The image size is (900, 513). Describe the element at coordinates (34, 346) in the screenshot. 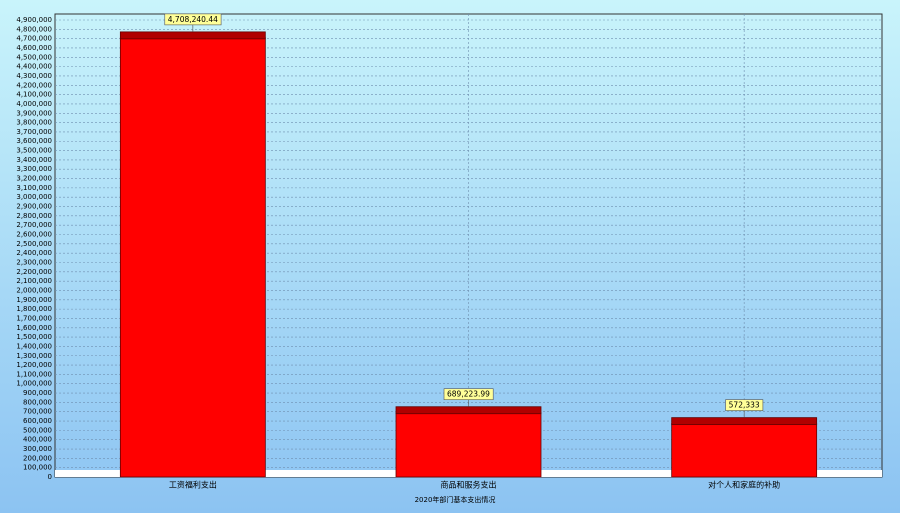

I see `y-tick-label: 1,400,000` at that location.